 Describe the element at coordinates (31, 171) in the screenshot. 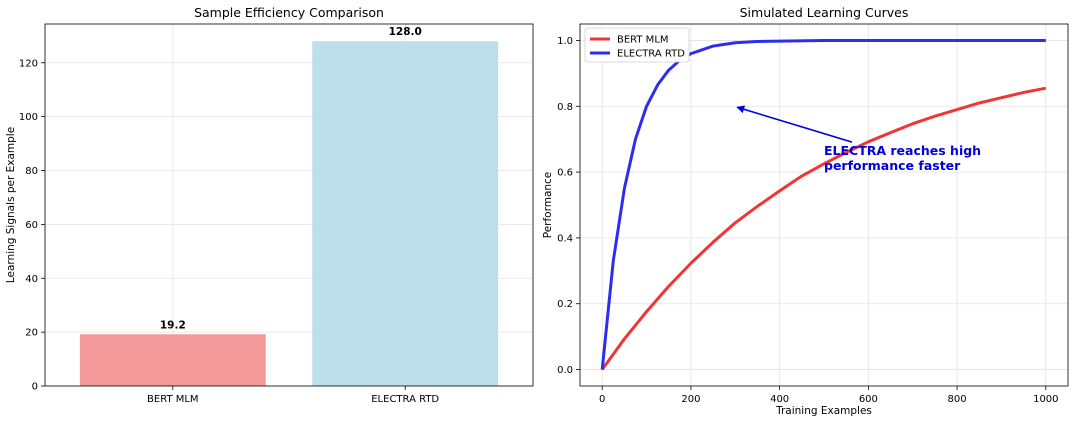

I see `ytick-label: 80` at that location.